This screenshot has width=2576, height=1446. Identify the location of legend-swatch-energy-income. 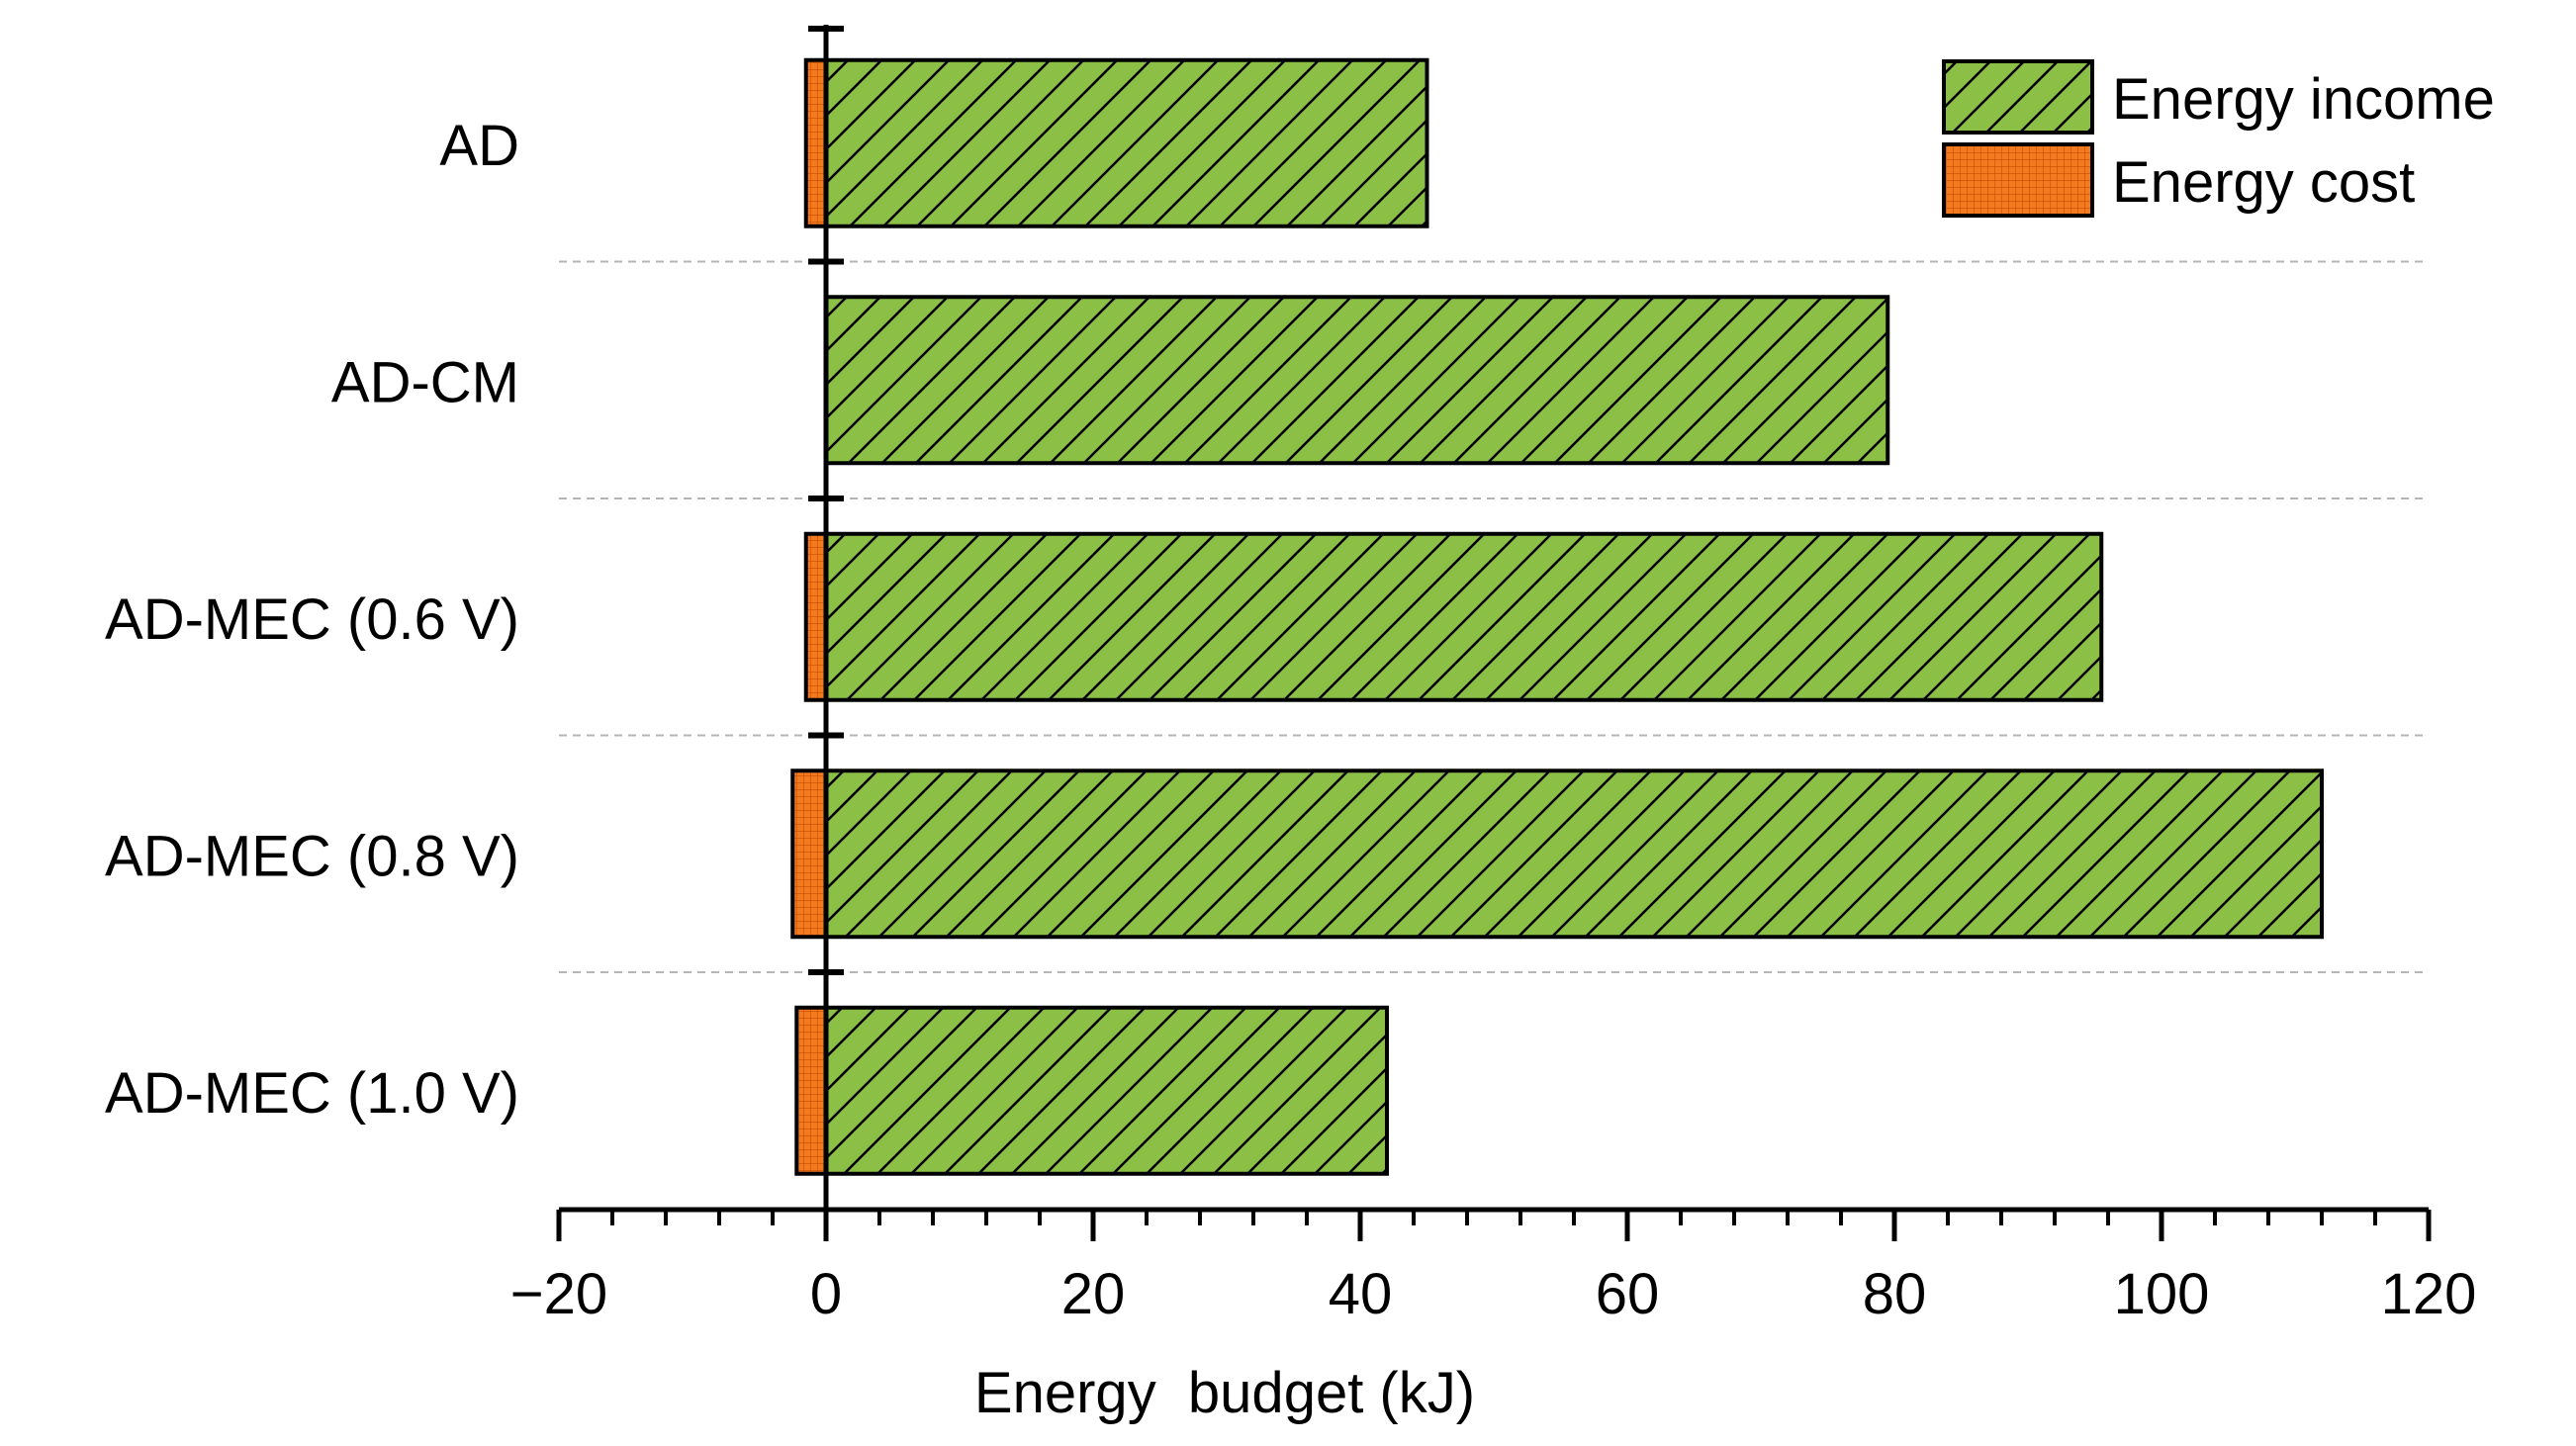
(2018, 97).